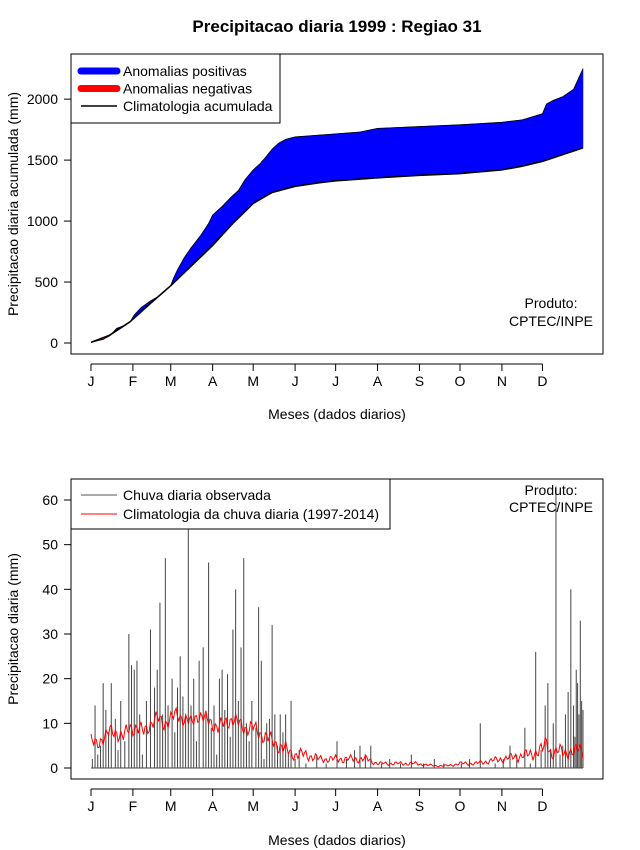 The width and height of the screenshot is (640, 850). What do you see at coordinates (13, 629) in the screenshot?
I see `daily-y-axis-label: Precipitacao diaria (mm)` at bounding box center [13, 629].